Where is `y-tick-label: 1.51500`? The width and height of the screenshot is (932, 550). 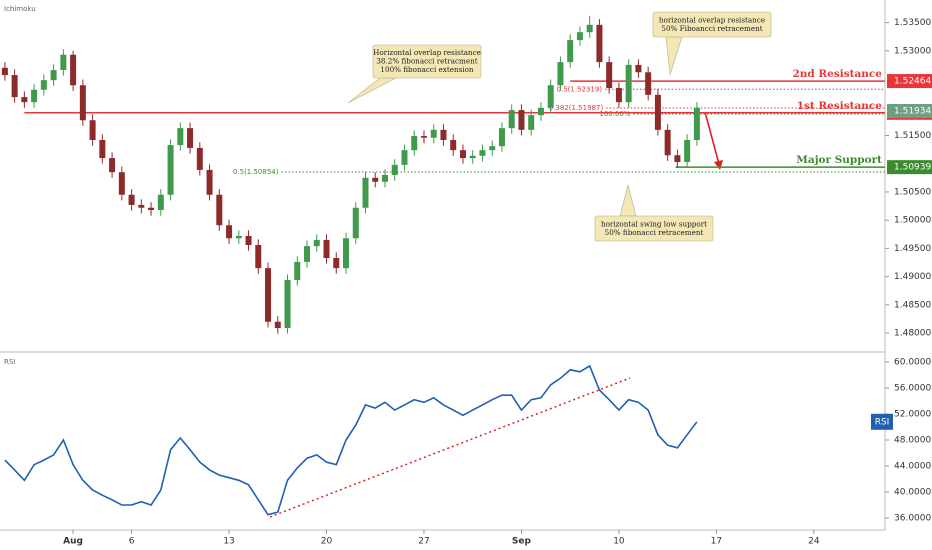 y-tick-label: 1.51500 is located at coordinates (912, 136).